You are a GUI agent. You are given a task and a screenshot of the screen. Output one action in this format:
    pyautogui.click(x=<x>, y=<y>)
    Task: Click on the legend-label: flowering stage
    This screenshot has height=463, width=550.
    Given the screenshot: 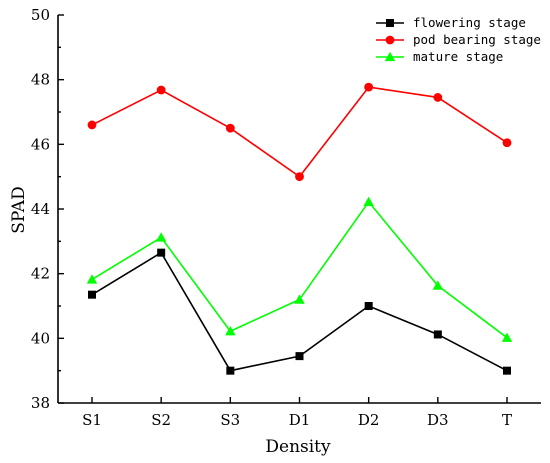 What is the action you would take?
    pyautogui.click(x=469, y=22)
    